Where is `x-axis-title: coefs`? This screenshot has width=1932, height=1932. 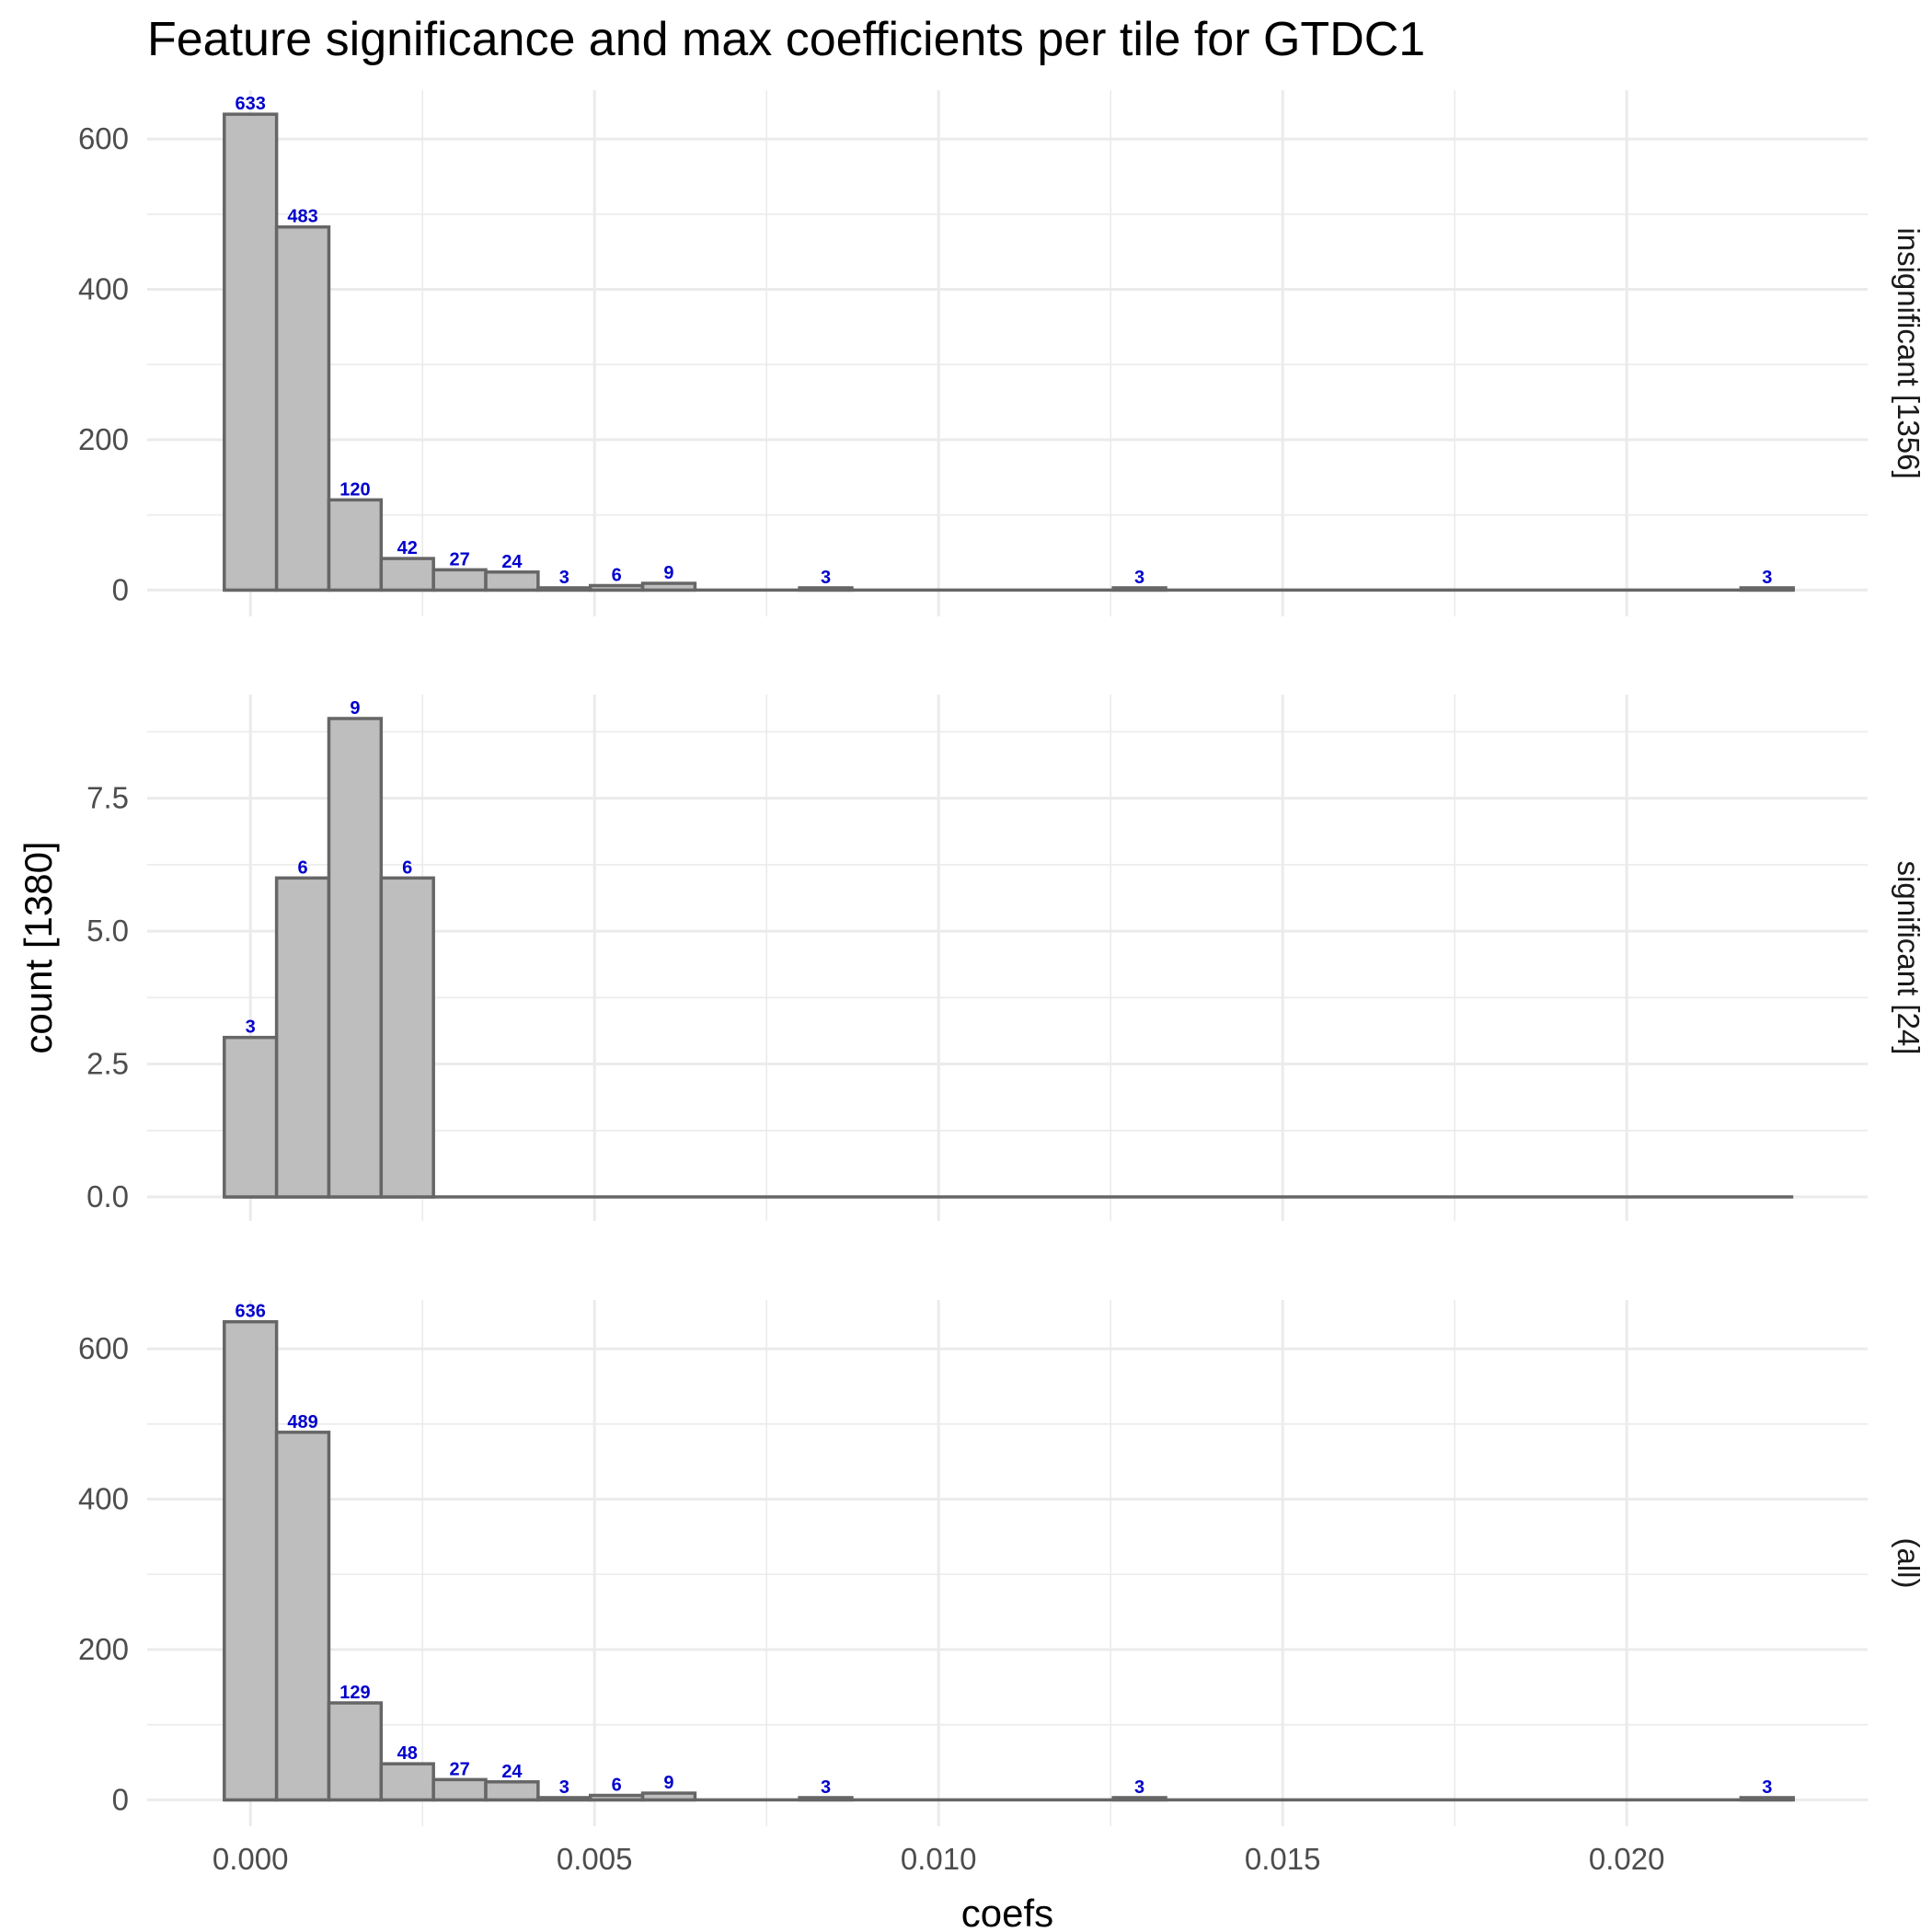 x-axis-title: coefs is located at coordinates (1007, 1912).